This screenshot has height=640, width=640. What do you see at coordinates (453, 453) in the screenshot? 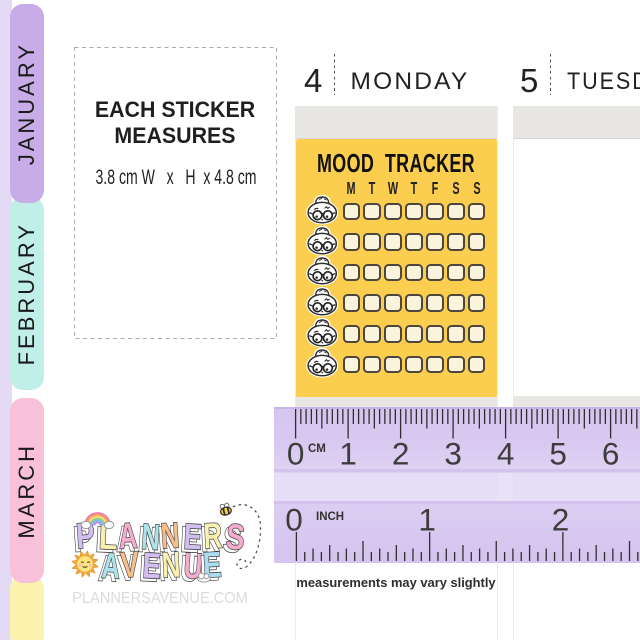
I see `svg-text: 3` at bounding box center [453, 453].